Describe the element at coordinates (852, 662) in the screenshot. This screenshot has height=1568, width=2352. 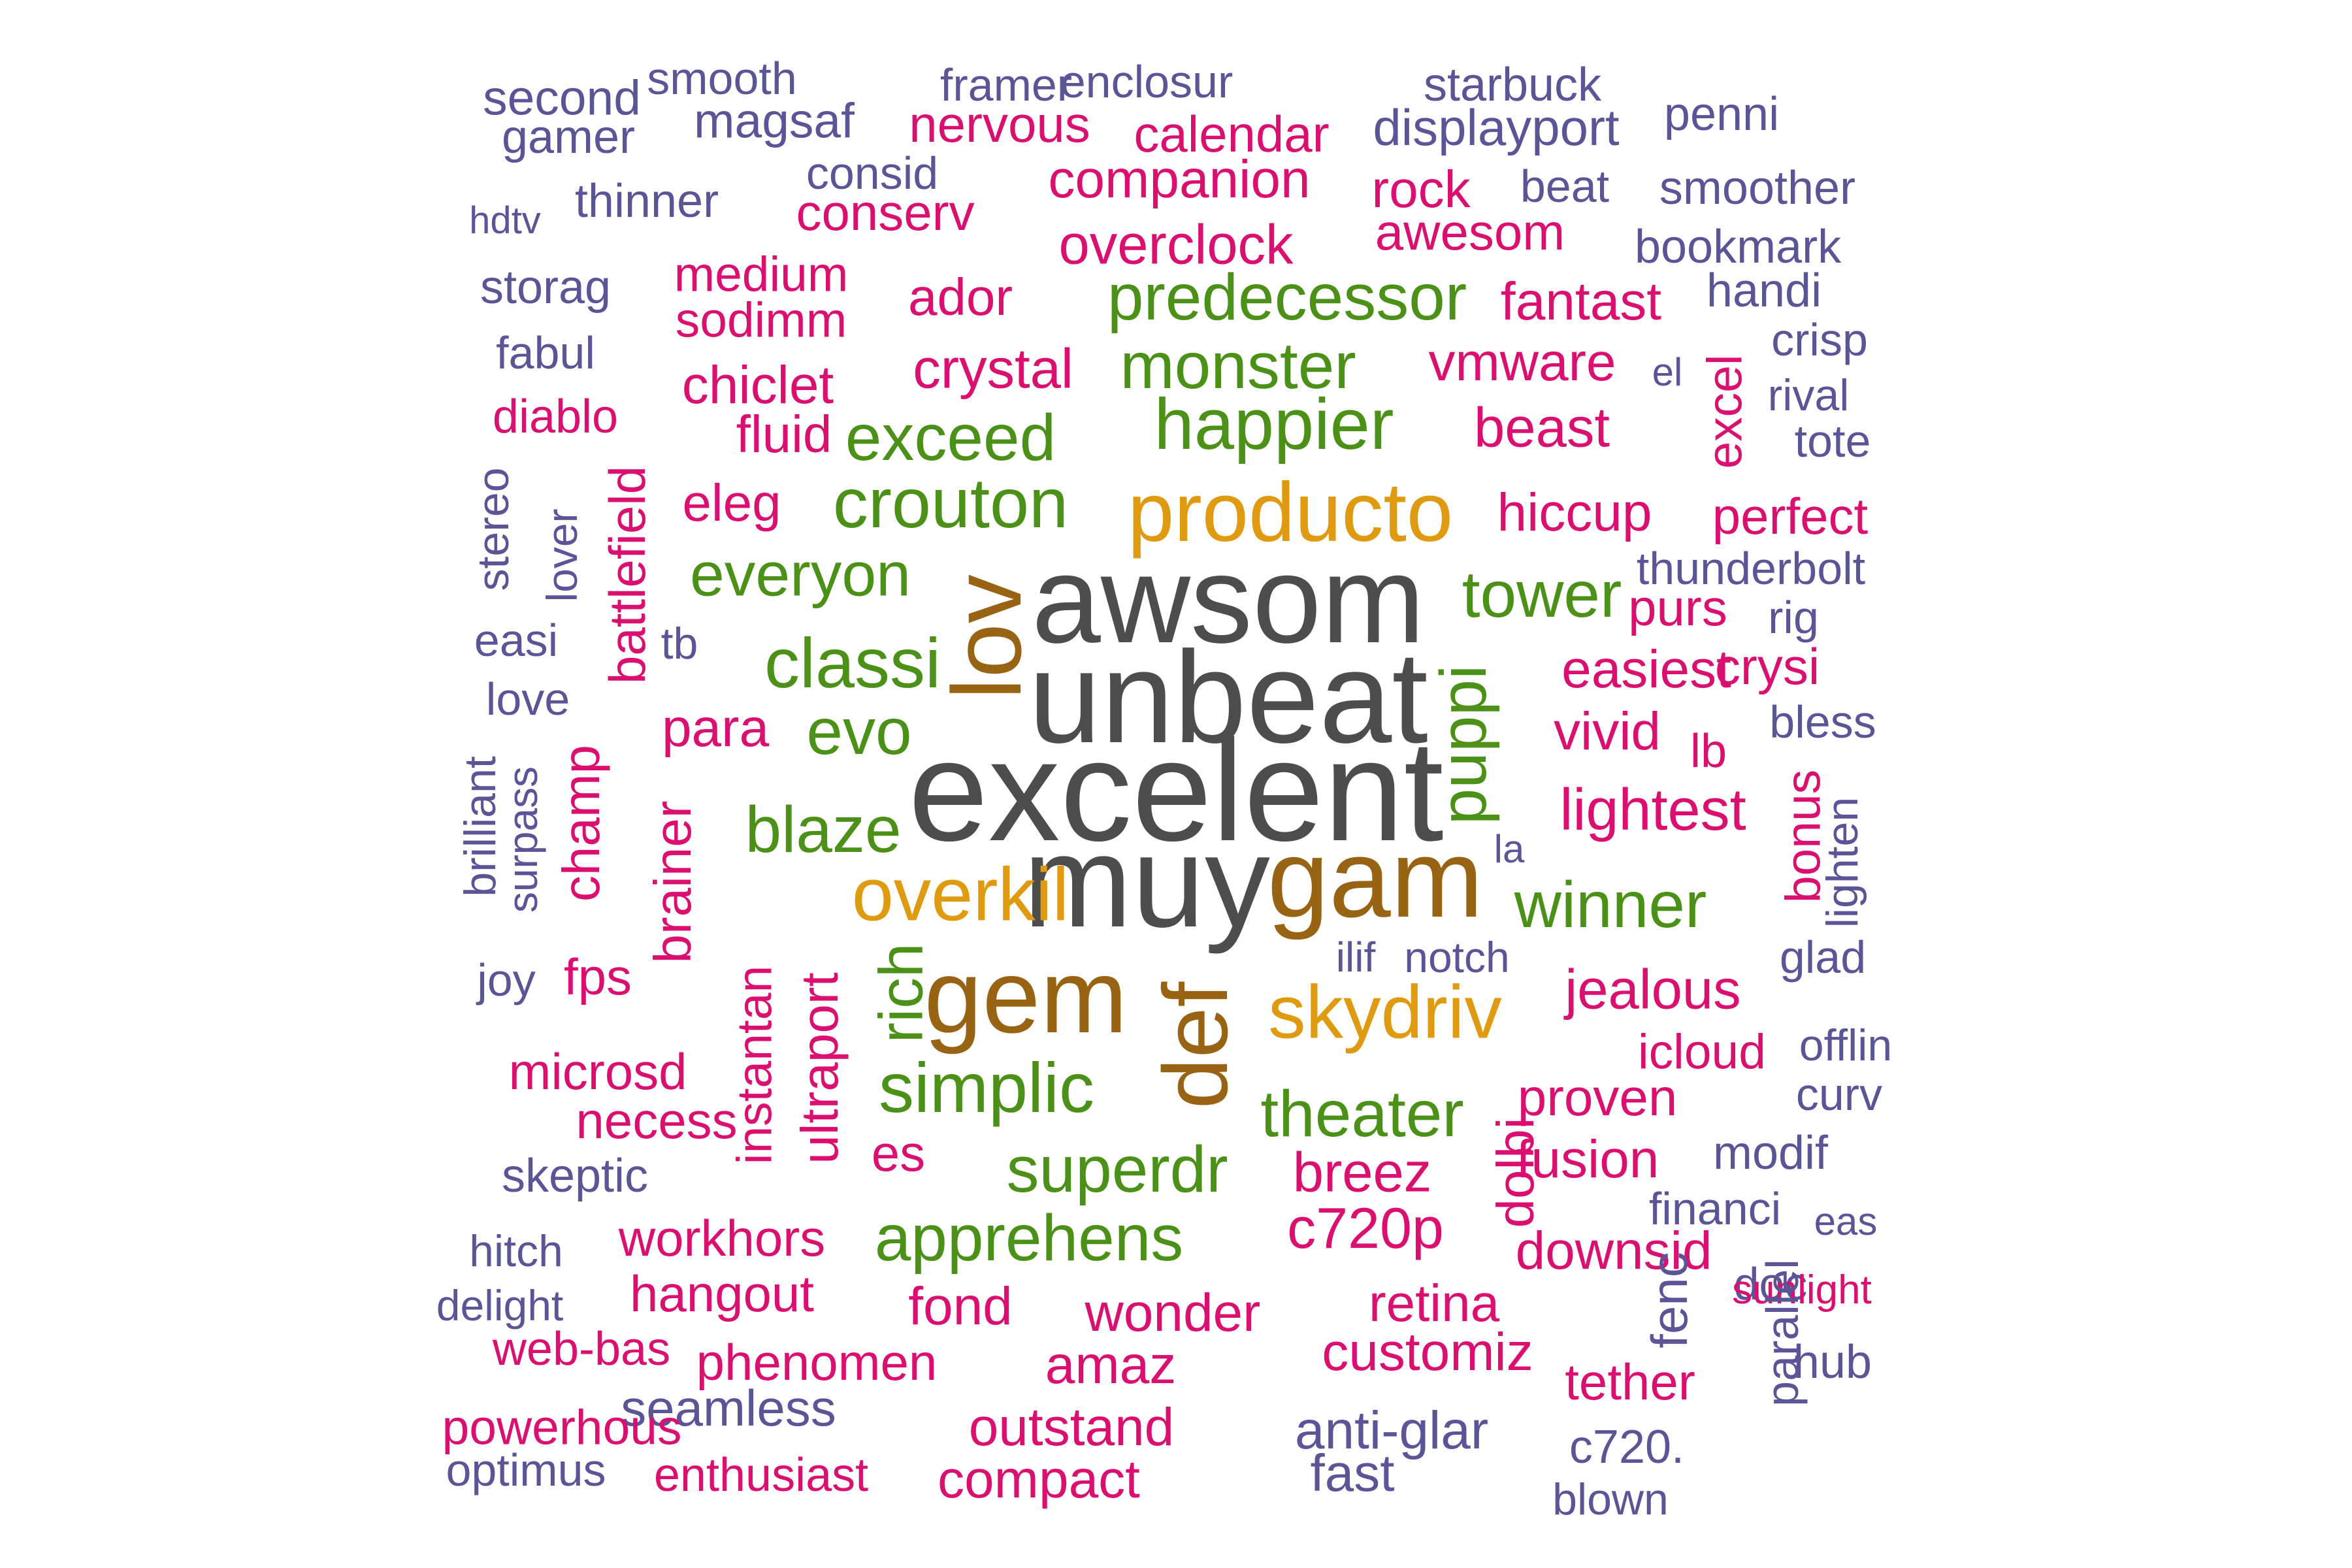
I see `cloud-word: classi` at that location.